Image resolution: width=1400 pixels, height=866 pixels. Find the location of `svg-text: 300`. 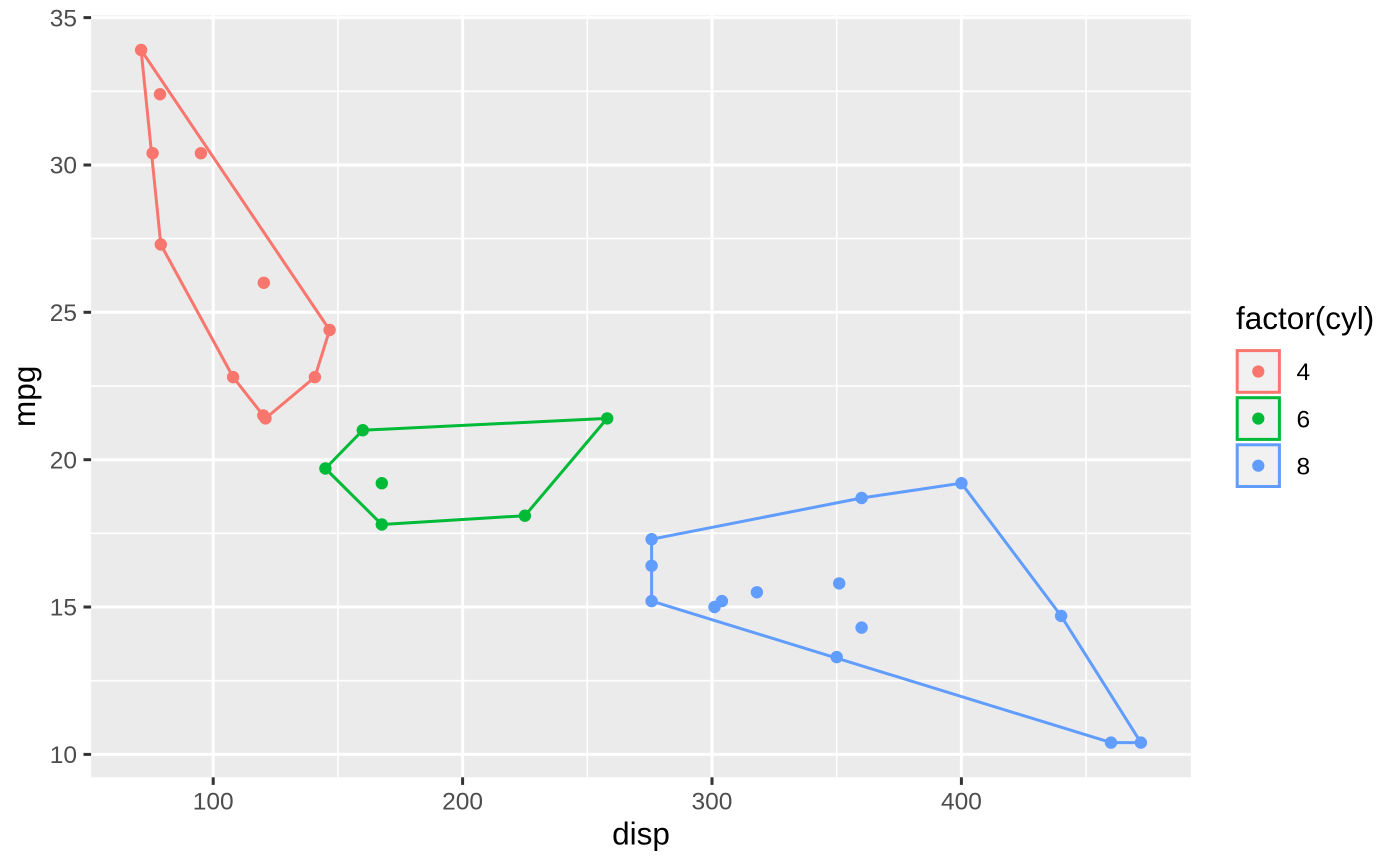

svg-text: 300 is located at coordinates (712, 802).